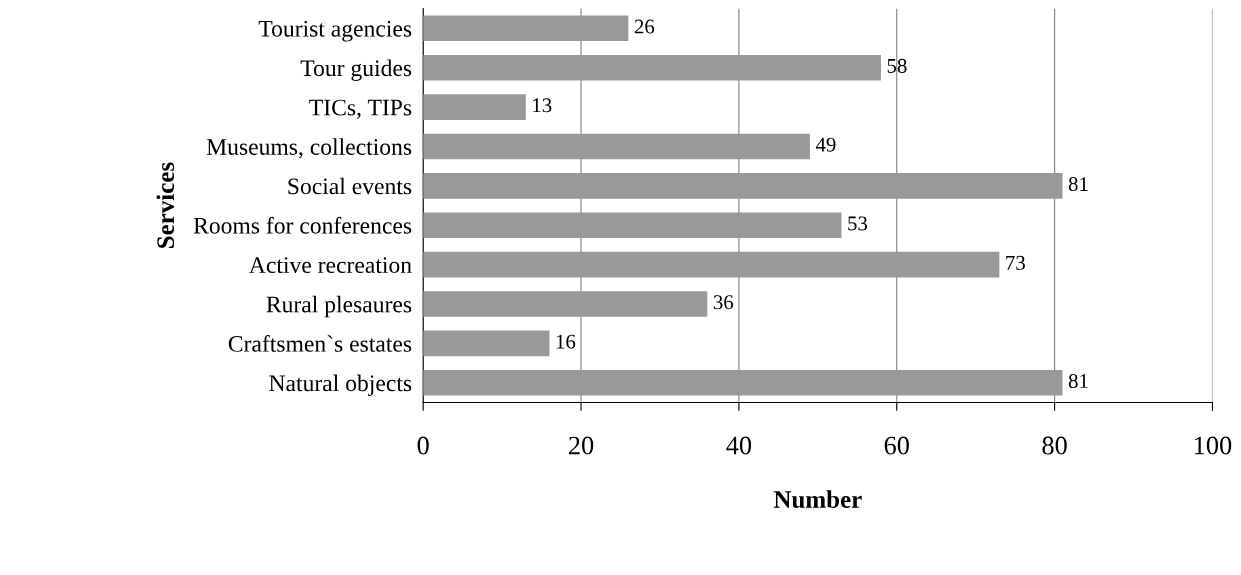 This screenshot has height=575, width=1241. Describe the element at coordinates (309, 148) in the screenshot. I see `y-tick-label: Museums, collections` at that location.